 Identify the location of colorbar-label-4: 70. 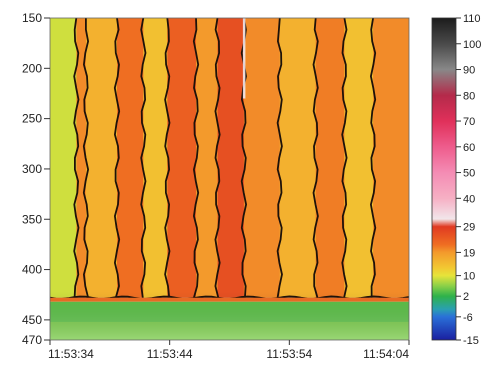
(469, 122).